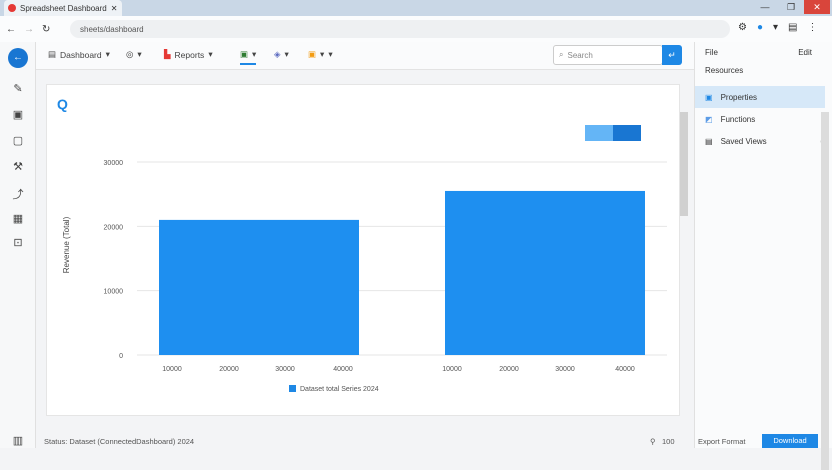 This screenshot has height=470, width=832. Describe the element at coordinates (312, 54) in the screenshot. I see `folder-icon: ▣` at that location.